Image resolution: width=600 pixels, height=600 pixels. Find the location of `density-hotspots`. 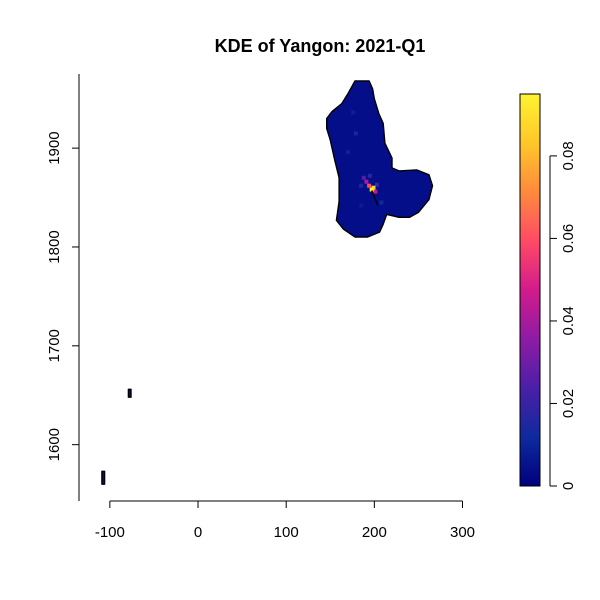

density-hotspots is located at coordinates (364, 159).